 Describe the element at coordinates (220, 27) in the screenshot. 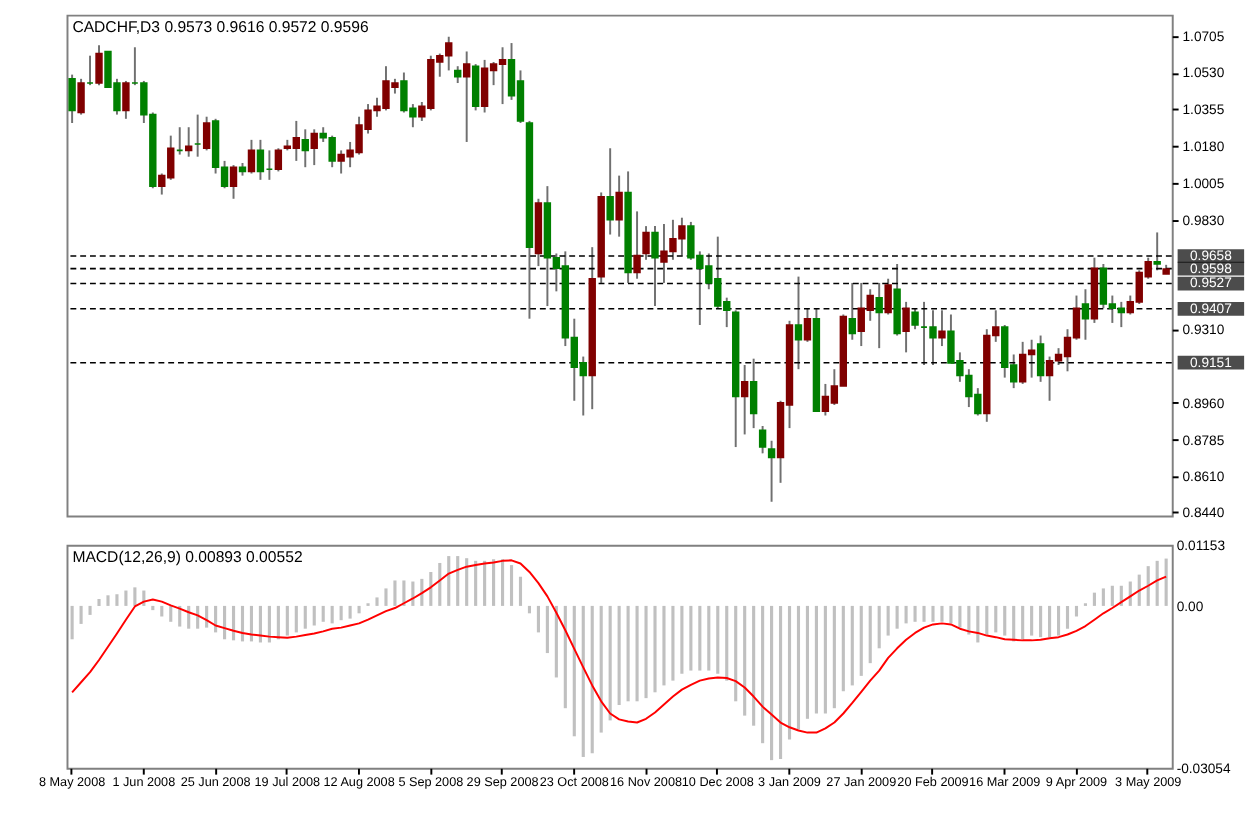

I see `chart-title: CADCHF,D3 0.9573 0.9616 0.9572 0.9596` at that location.